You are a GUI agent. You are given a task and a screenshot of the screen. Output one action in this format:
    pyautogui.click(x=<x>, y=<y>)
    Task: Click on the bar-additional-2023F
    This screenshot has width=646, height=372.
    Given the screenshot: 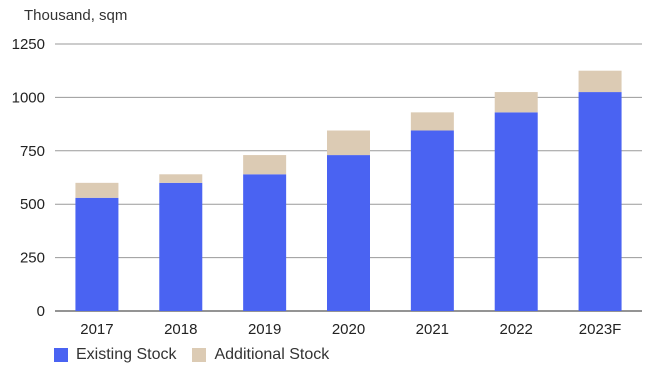 What is the action you would take?
    pyautogui.click(x=600, y=81)
    